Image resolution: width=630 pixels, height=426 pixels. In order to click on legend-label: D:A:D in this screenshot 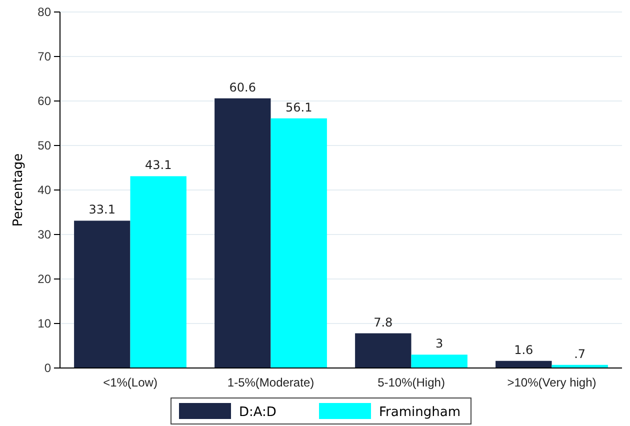, I will do `click(257, 412)`.